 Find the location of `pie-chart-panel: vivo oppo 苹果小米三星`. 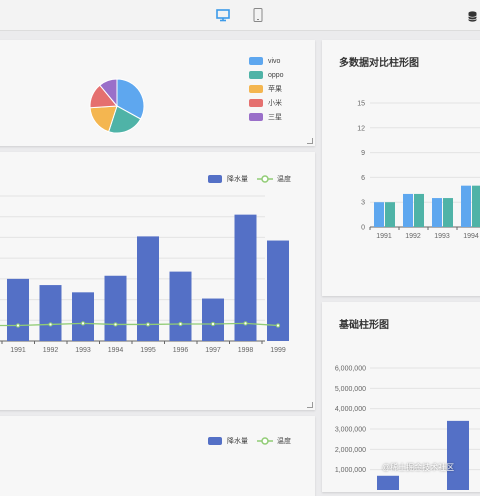

pie-chart-panel: vivo oppo 苹果小米三星 is located at coordinates (157, 93).